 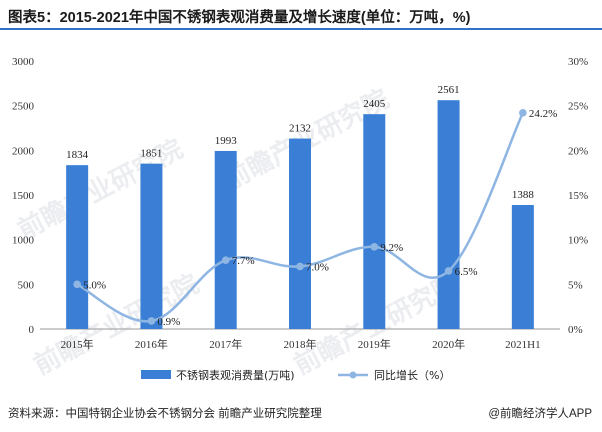 I want to click on x-tick-label: 2019年, so click(x=374, y=344).